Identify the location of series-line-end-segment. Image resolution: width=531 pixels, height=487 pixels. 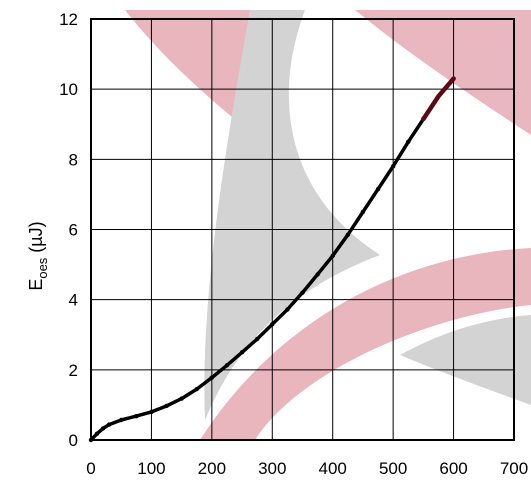
(438, 99).